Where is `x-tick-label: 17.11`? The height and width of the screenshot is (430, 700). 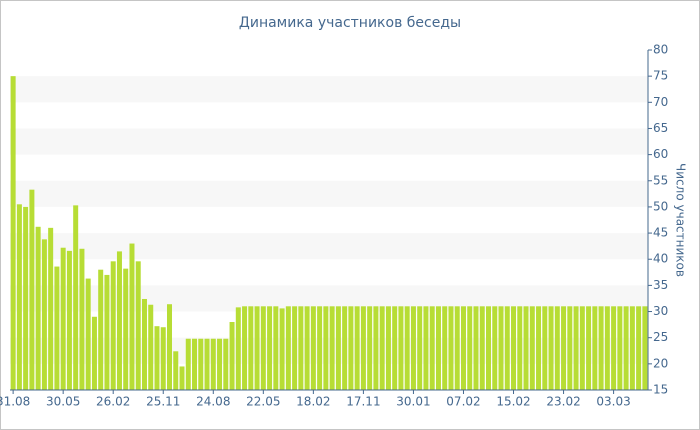
x-tick-label: 17.11 is located at coordinates (363, 402).